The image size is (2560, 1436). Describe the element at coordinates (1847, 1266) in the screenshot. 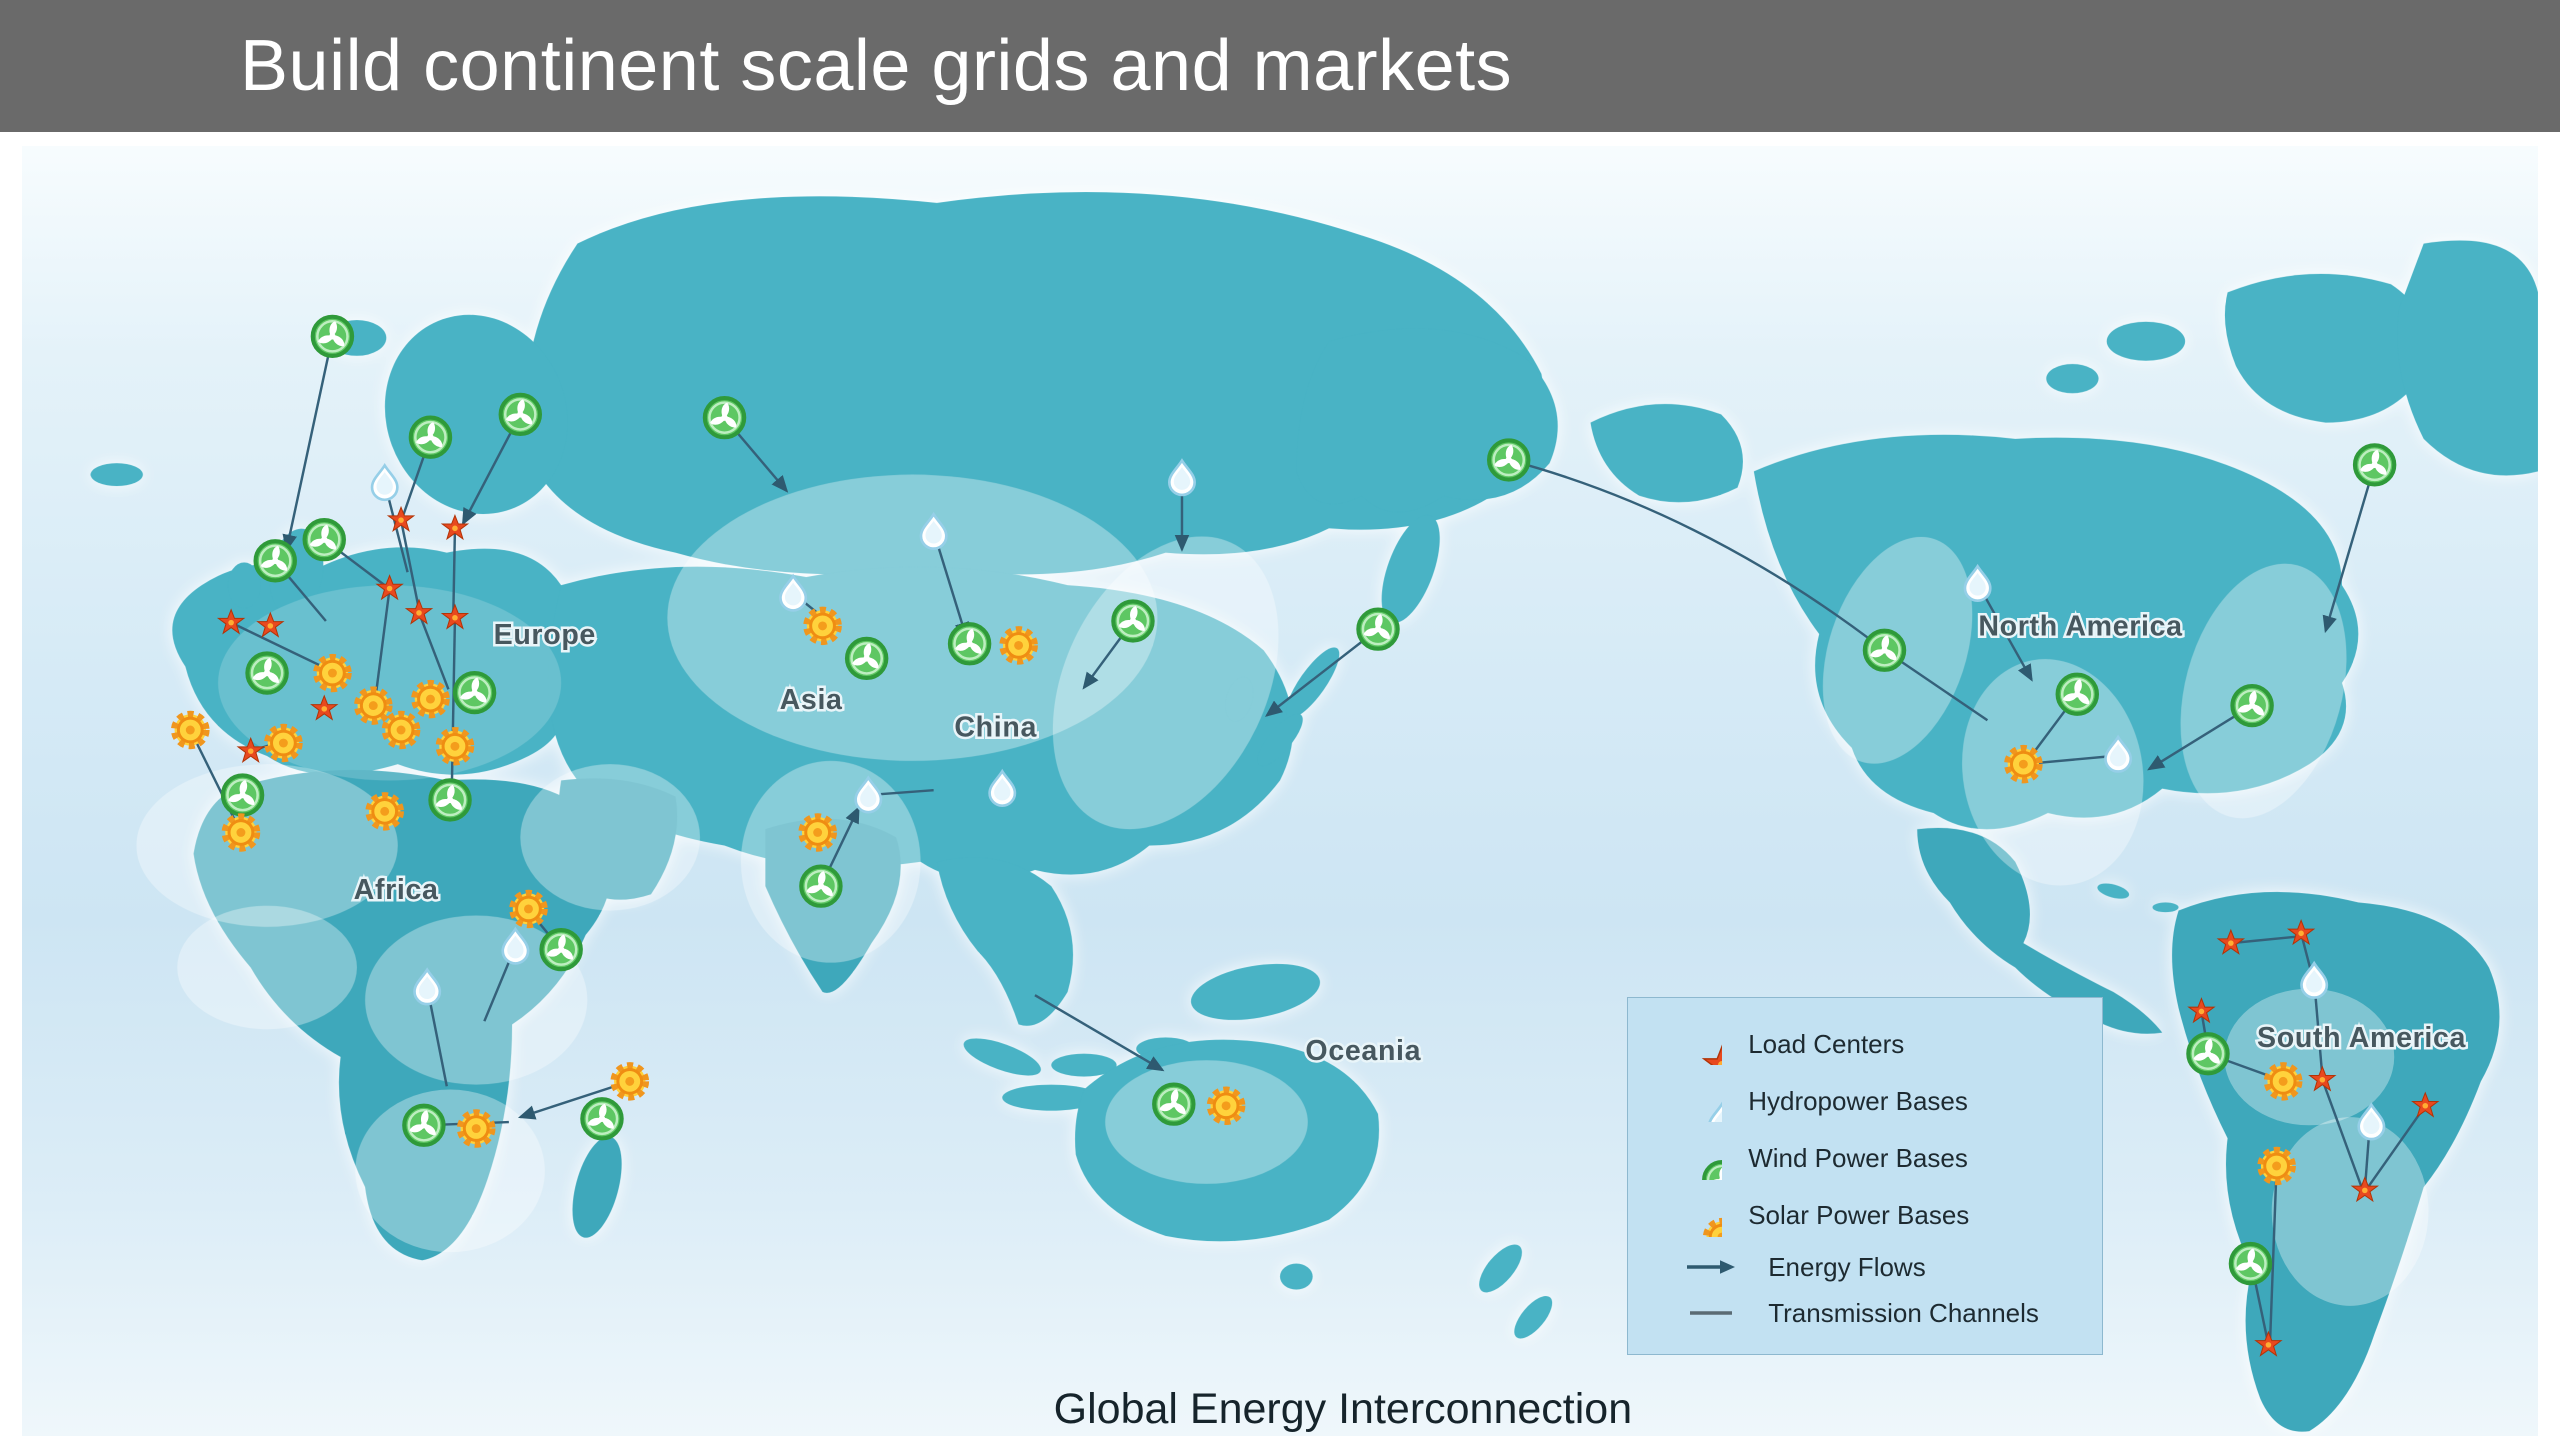

I see `legend-label: Energy Flows` at that location.